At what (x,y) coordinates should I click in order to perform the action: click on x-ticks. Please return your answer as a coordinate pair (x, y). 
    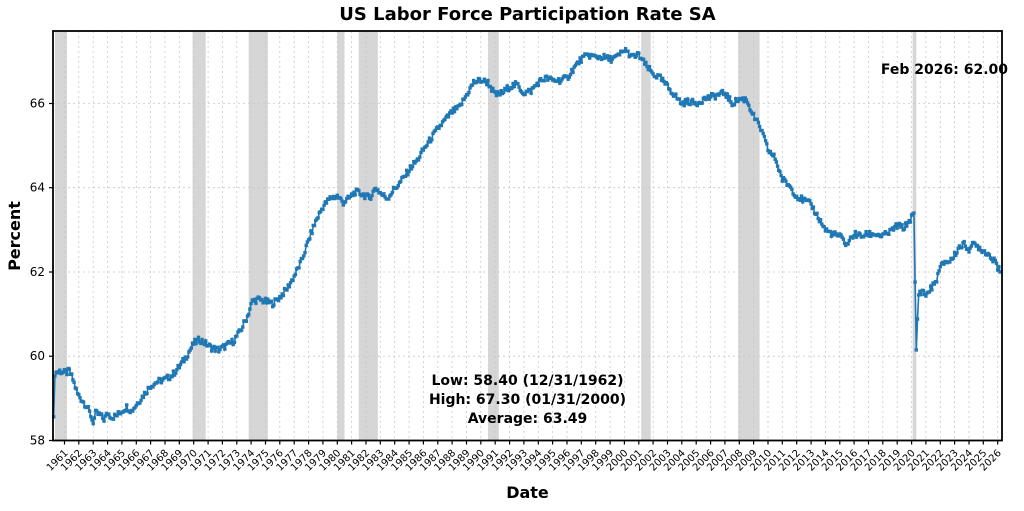
    Looking at the image, I should click on (531, 442).